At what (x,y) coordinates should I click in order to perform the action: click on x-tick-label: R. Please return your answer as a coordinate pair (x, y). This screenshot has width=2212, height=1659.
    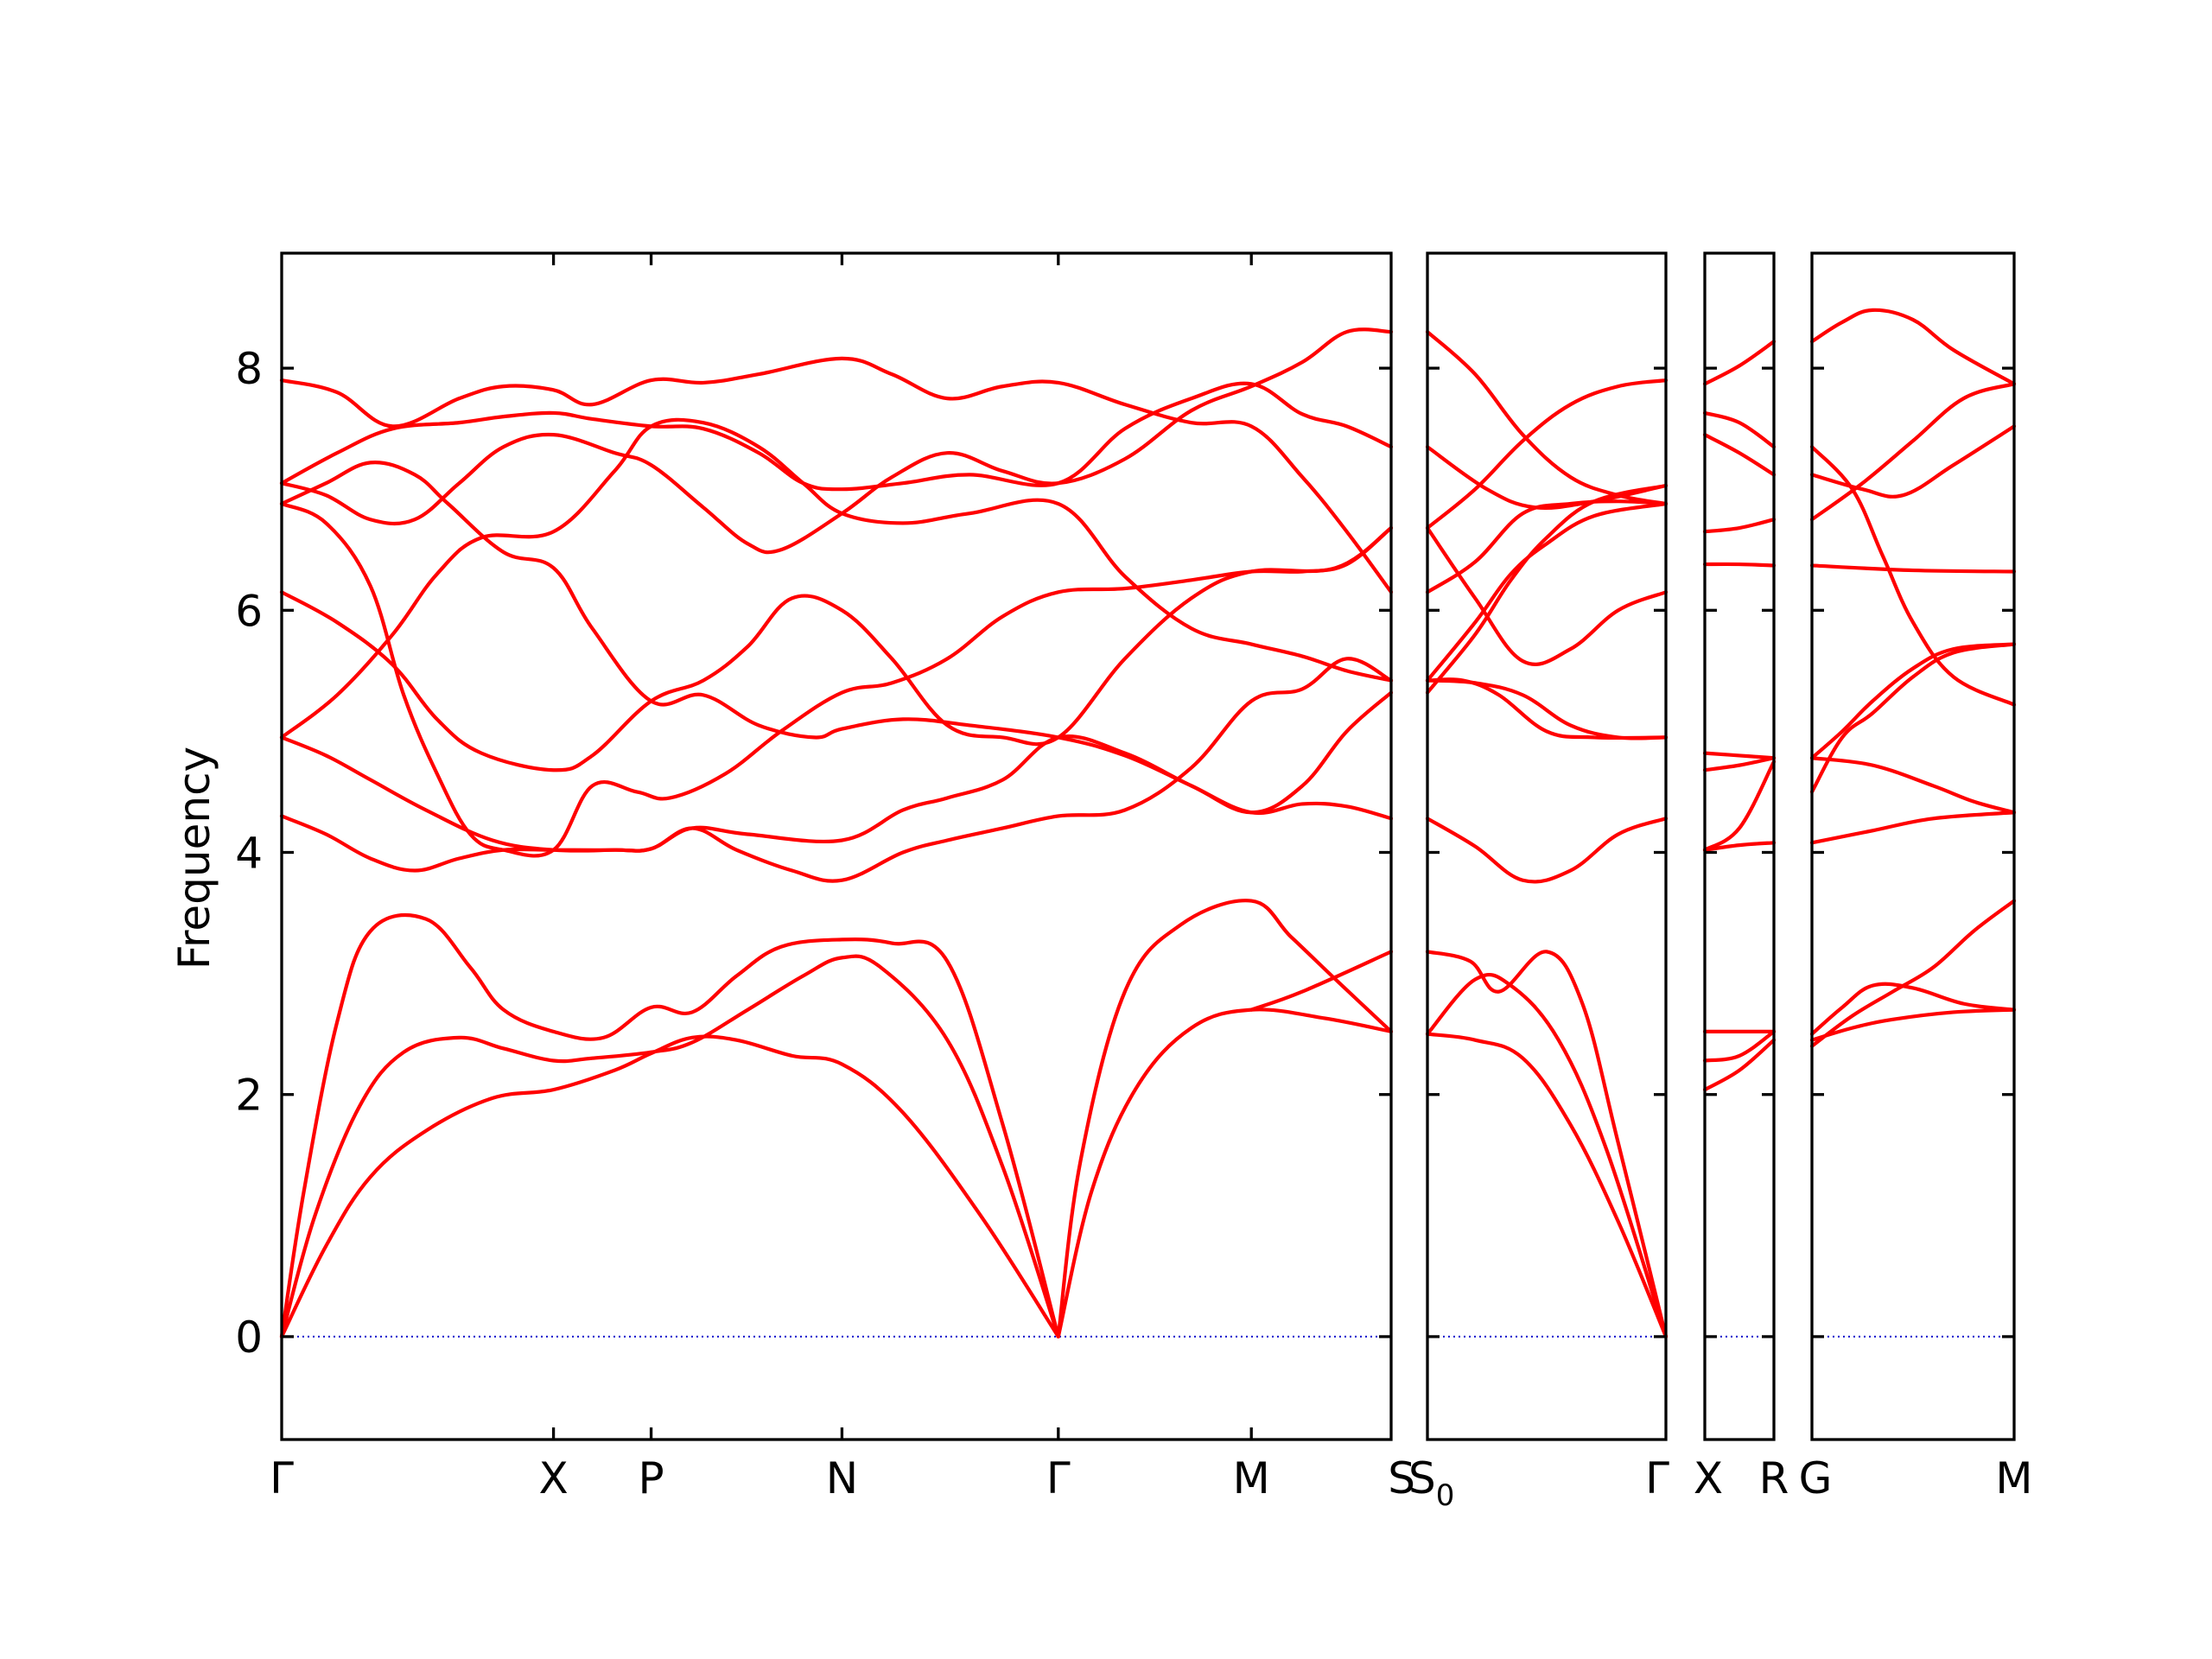
    Looking at the image, I should click on (1774, 1478).